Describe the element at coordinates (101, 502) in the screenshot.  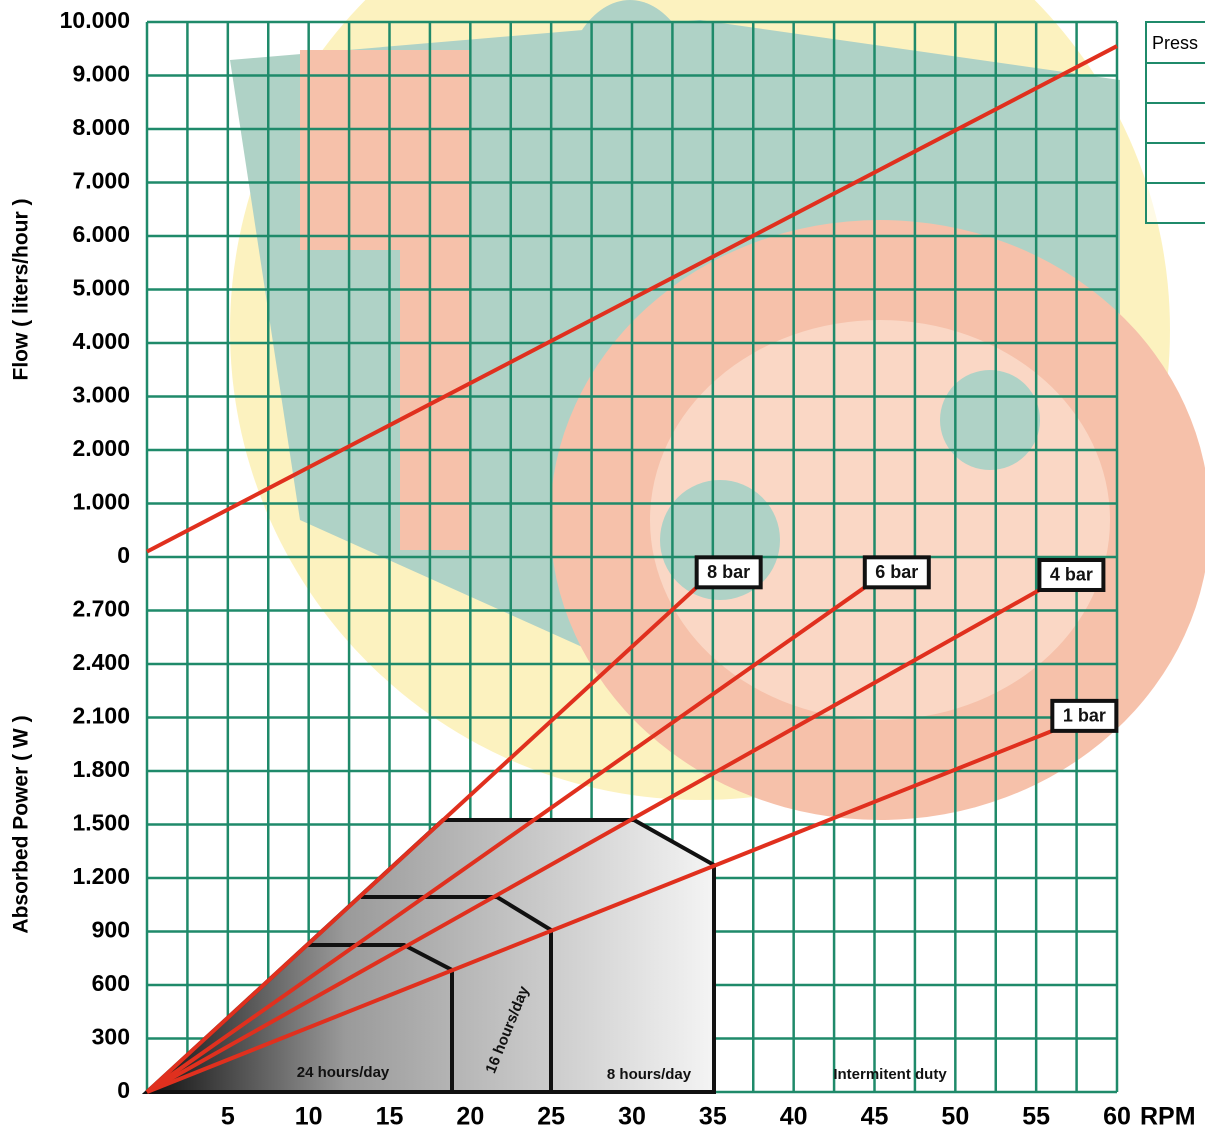
I see `y-tick-label: 1.000` at that location.